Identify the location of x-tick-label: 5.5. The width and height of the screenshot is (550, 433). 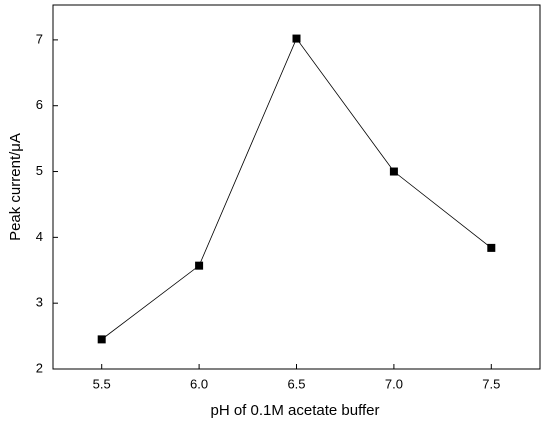
(102, 383).